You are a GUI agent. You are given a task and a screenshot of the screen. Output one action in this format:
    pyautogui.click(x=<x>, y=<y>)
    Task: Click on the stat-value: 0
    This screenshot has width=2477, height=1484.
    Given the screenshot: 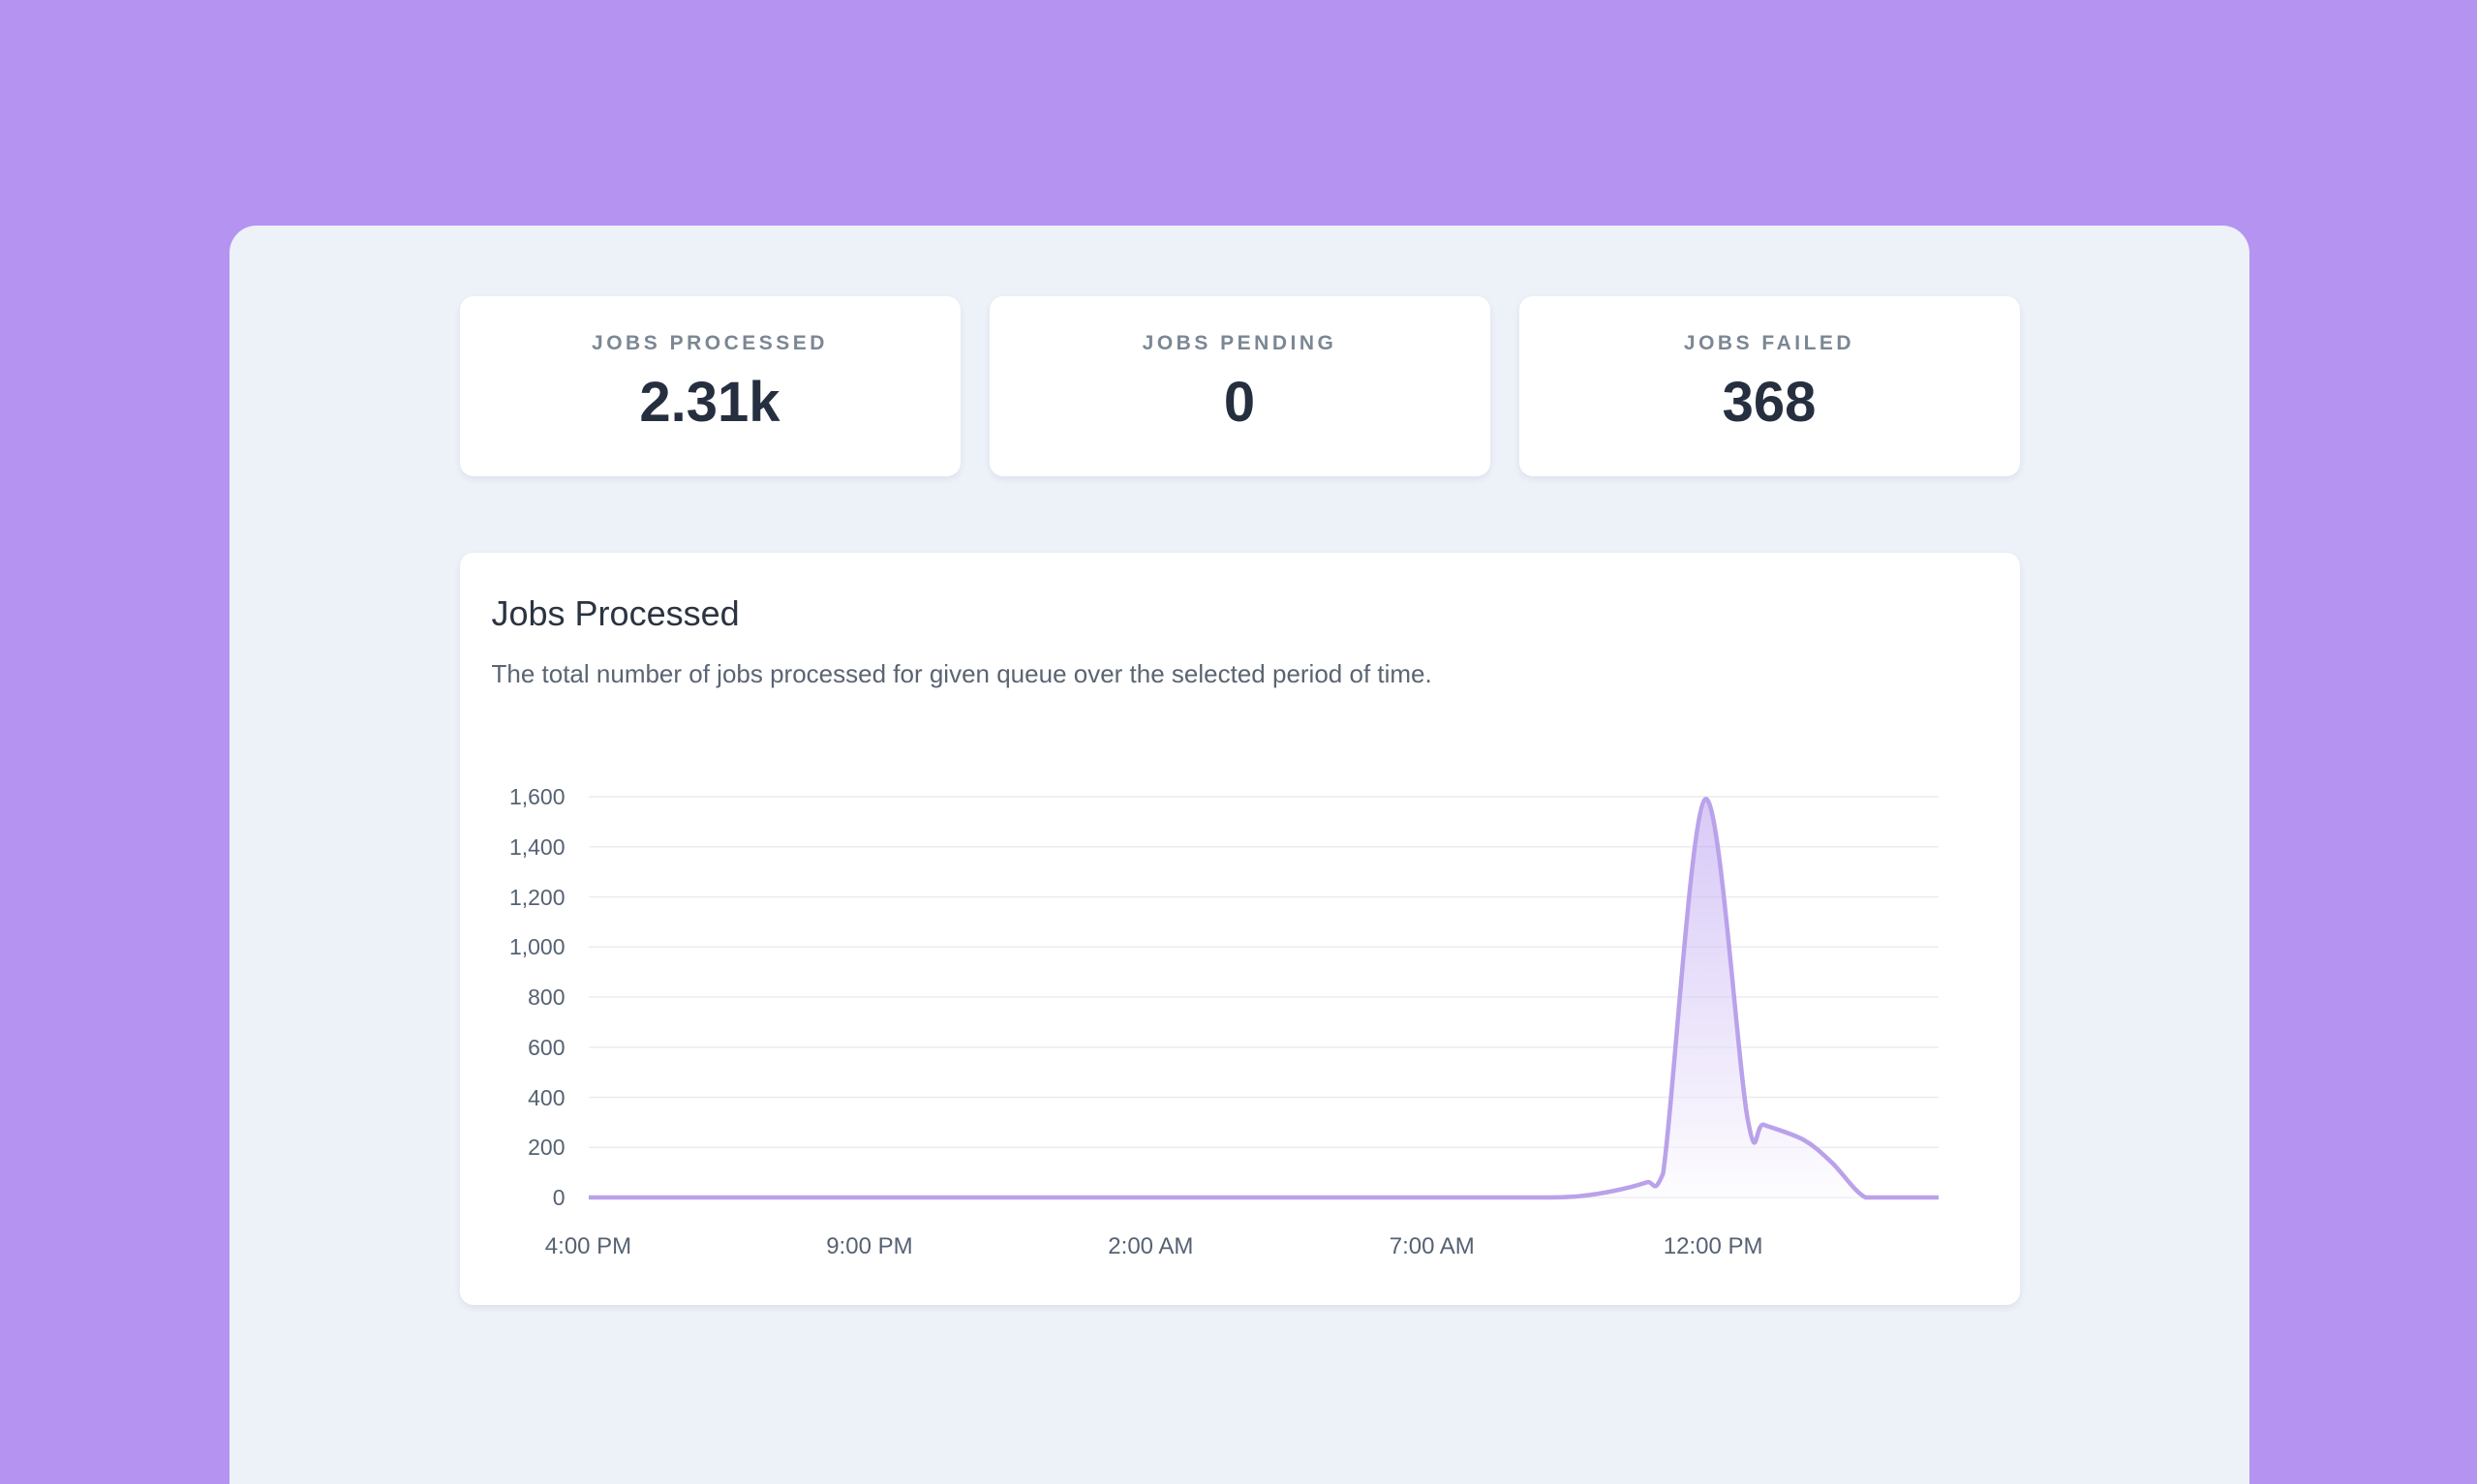 What is the action you would take?
    pyautogui.click(x=1239, y=402)
    